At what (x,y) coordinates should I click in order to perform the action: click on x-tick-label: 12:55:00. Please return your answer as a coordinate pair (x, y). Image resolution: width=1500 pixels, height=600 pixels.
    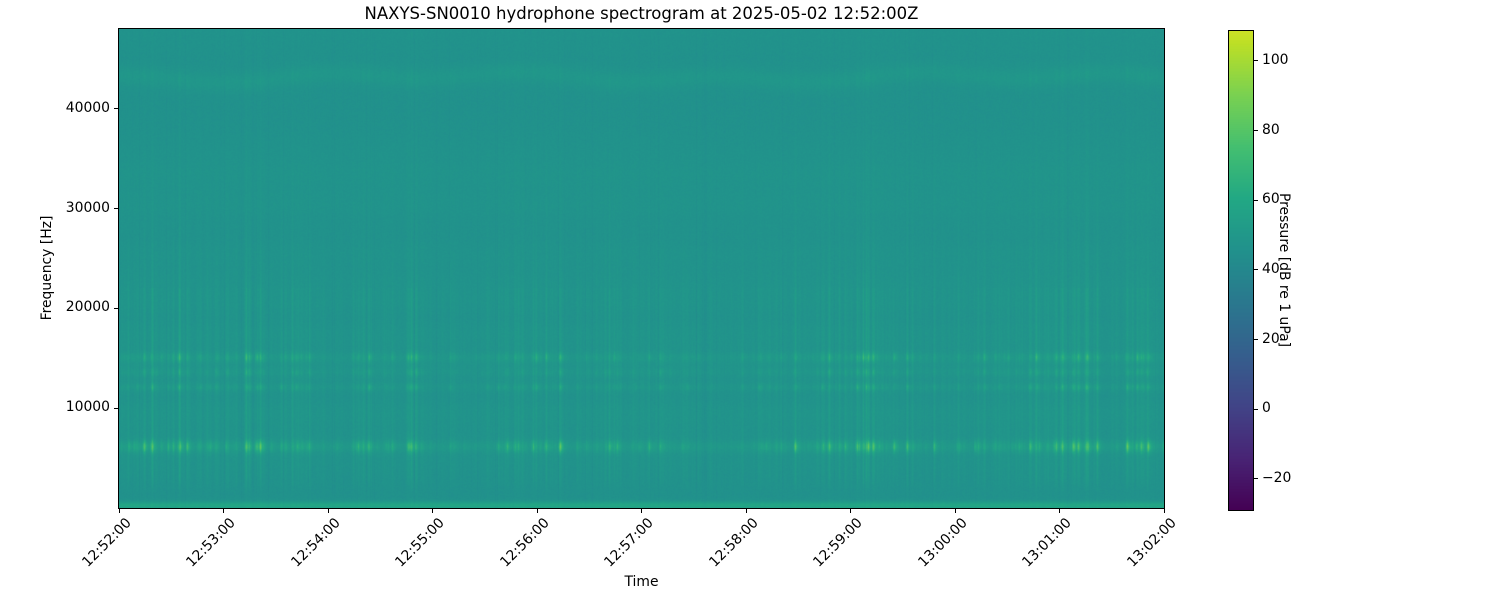
    Looking at the image, I should click on (420, 543).